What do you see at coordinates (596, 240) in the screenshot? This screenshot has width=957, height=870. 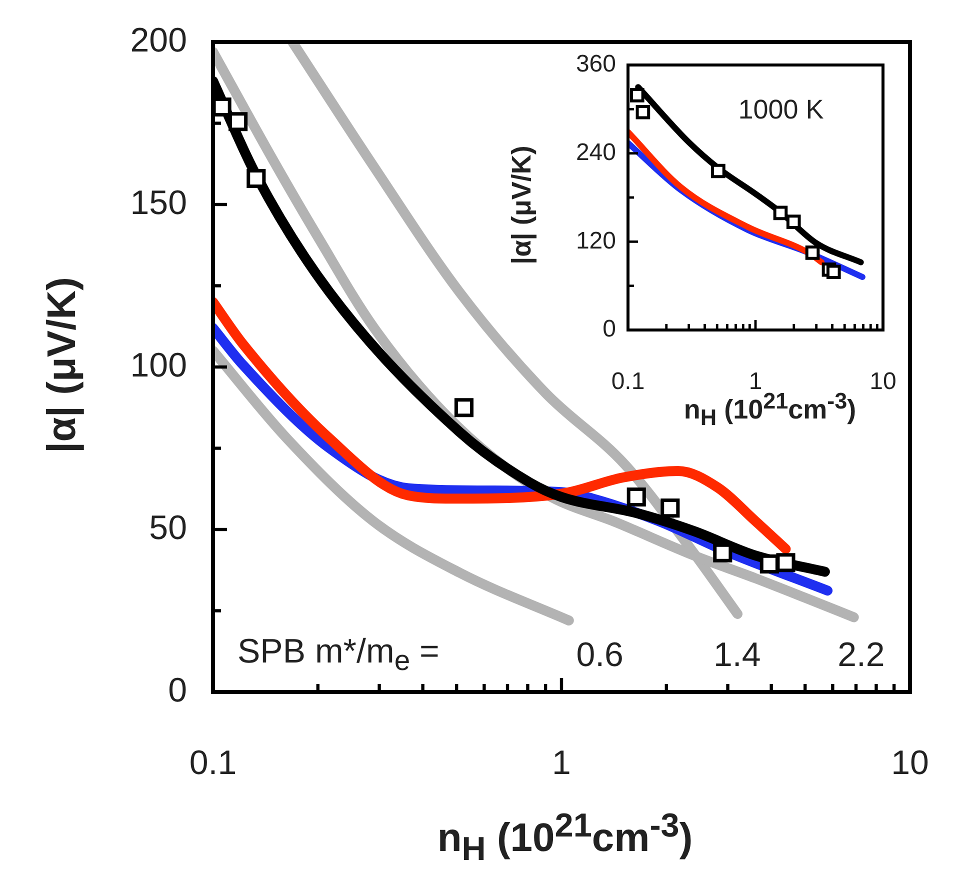 I see `y-tick-label: 120` at bounding box center [596, 240].